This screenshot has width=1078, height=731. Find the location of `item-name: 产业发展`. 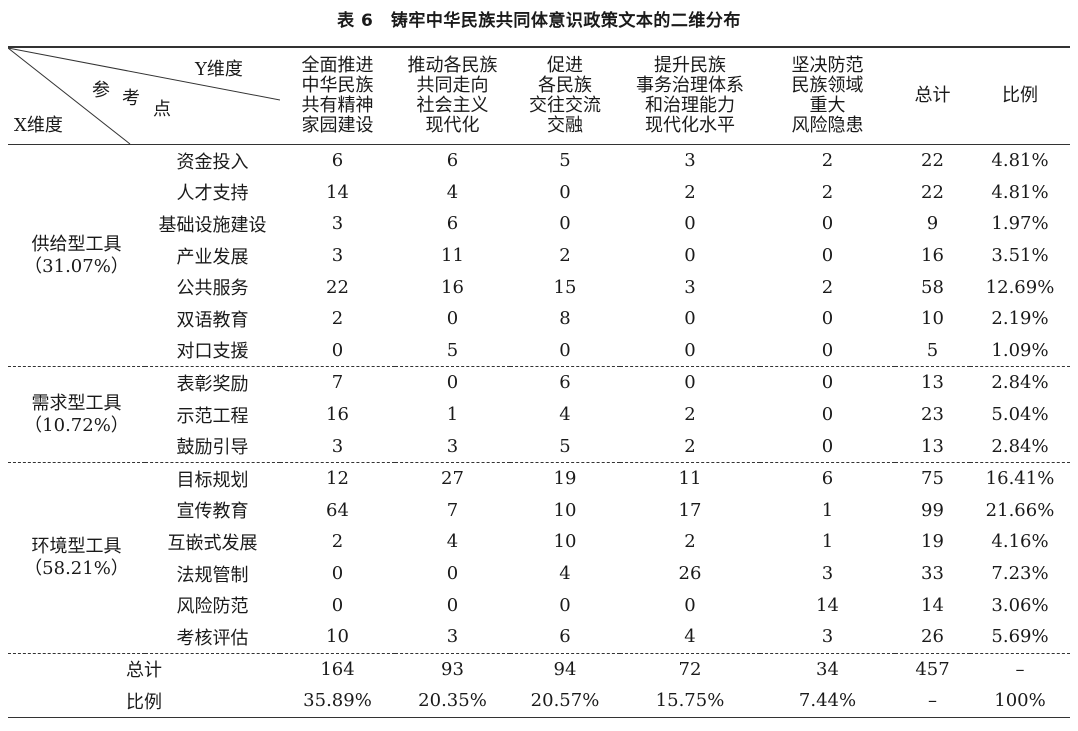

item-name: 产业发展 is located at coordinates (212, 257).